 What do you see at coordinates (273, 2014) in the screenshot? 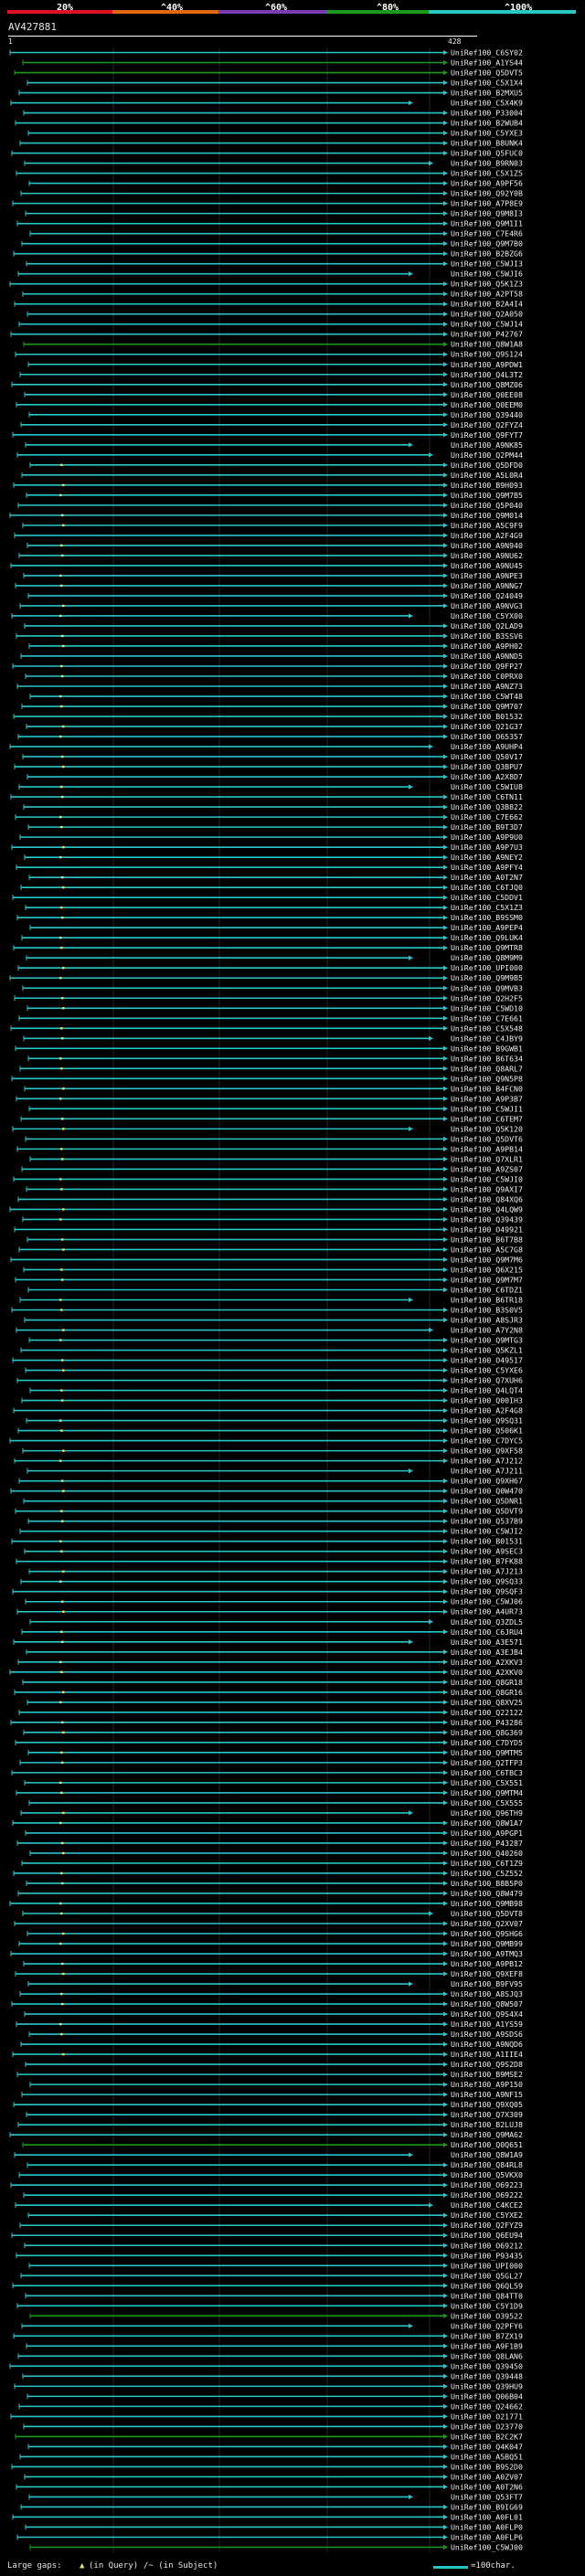
I see `hit-row: UniRef100_Q9S4X4` at bounding box center [273, 2014].